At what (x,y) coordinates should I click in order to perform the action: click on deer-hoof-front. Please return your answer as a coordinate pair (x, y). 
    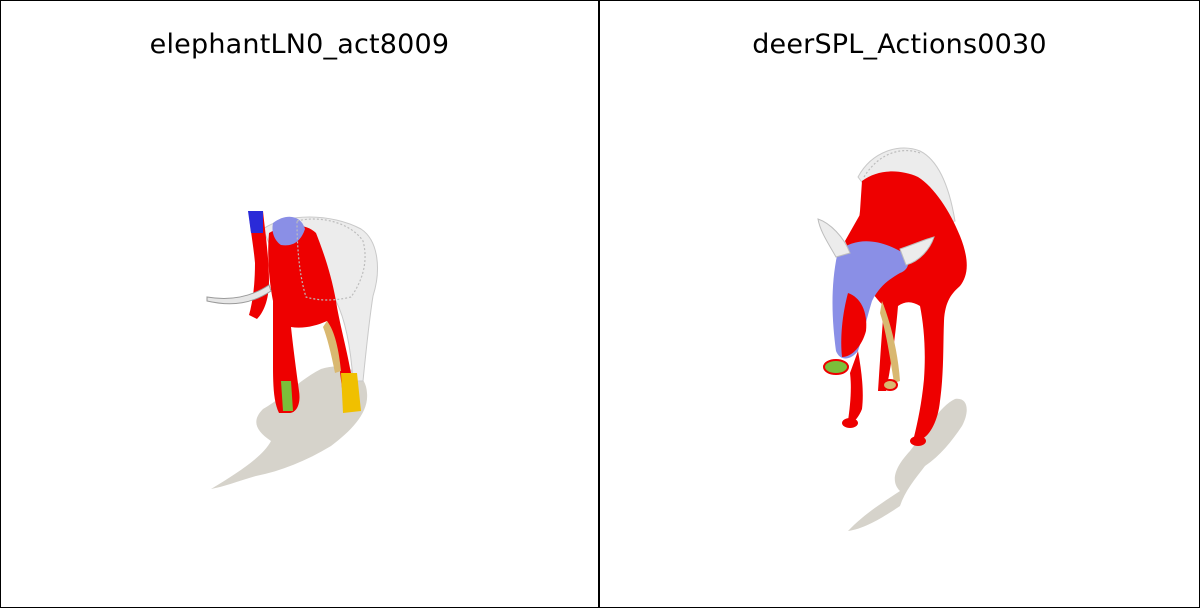
    Looking at the image, I should click on (836, 367).